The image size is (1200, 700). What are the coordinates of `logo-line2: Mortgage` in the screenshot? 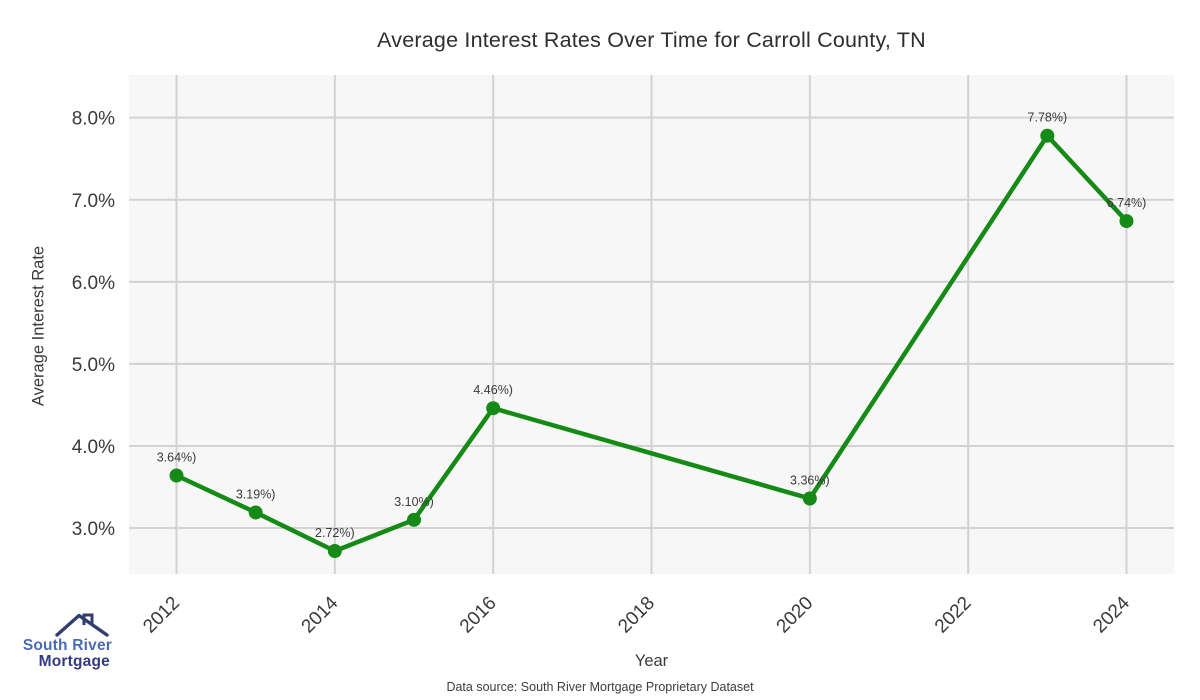 It's located at (74, 662).